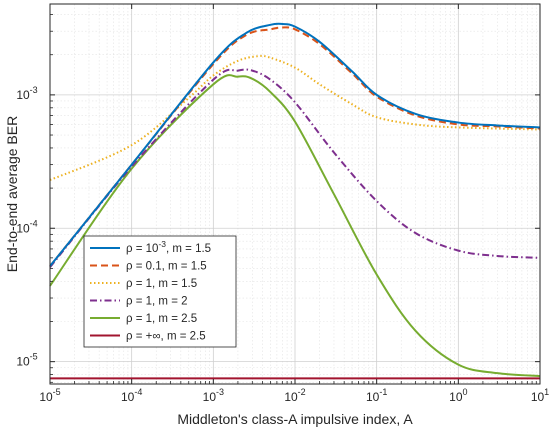  I want to click on legend-entry: ρ = 0.1, m = 1.5, so click(166, 267).